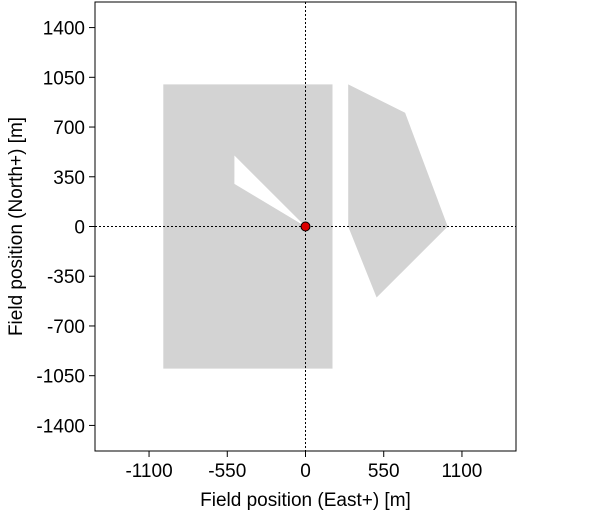  I want to click on y-tick-label: 1400, so click(64, 29).